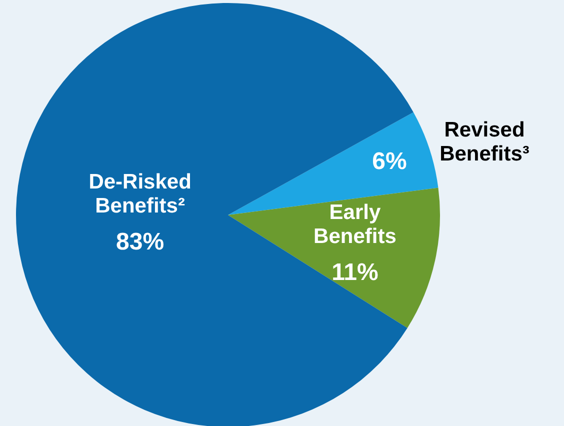  I want to click on slice-label: Early Benefits, so click(355, 224).